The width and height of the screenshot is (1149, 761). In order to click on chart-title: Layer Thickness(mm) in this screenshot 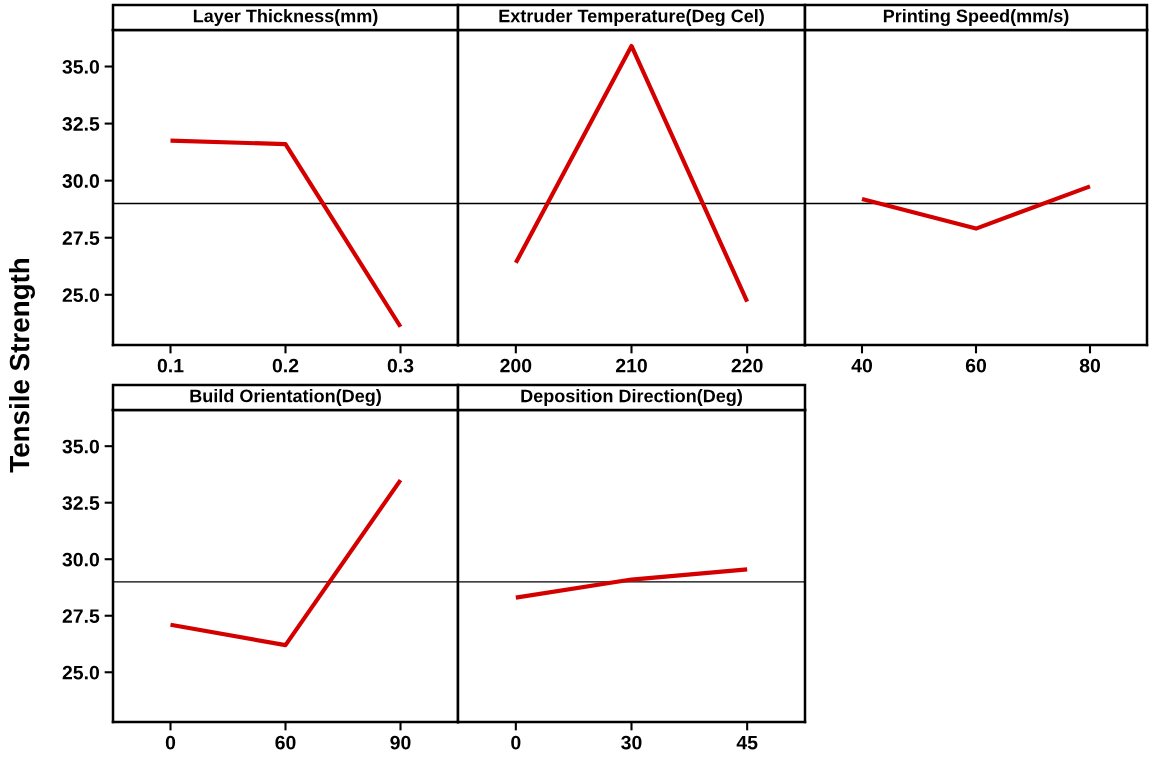, I will do `click(285, 17)`.